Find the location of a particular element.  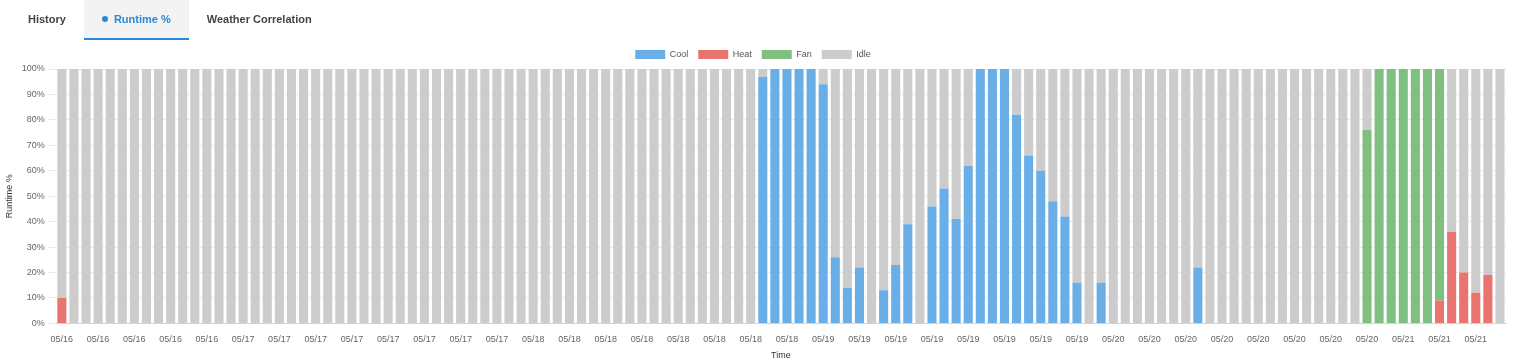

text: Weather Correlation is located at coordinates (259, 19).